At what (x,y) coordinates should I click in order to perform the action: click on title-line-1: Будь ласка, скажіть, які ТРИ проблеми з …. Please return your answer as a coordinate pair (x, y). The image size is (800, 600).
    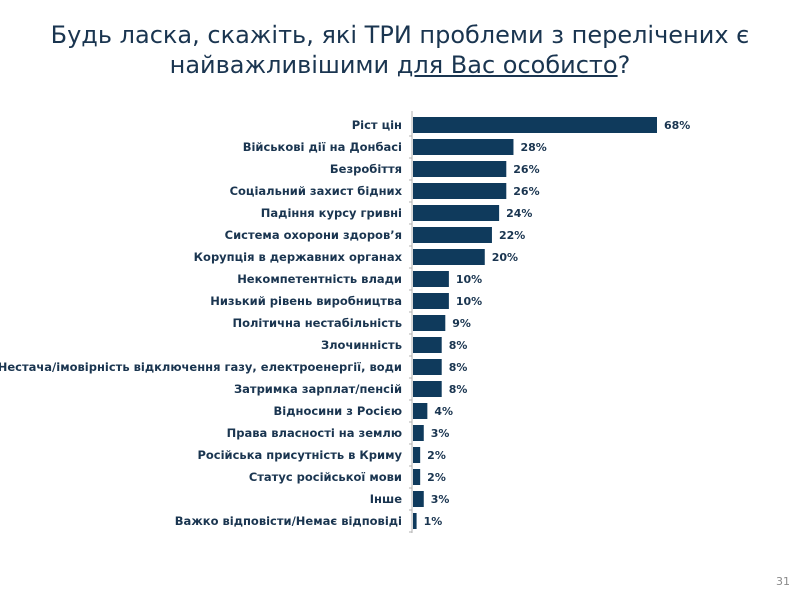
    Looking at the image, I should click on (400, 35).